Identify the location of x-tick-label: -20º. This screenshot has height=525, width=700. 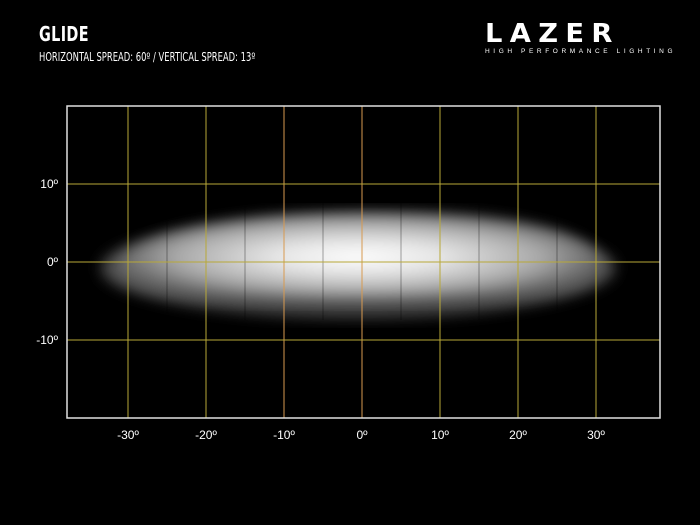
(206, 435).